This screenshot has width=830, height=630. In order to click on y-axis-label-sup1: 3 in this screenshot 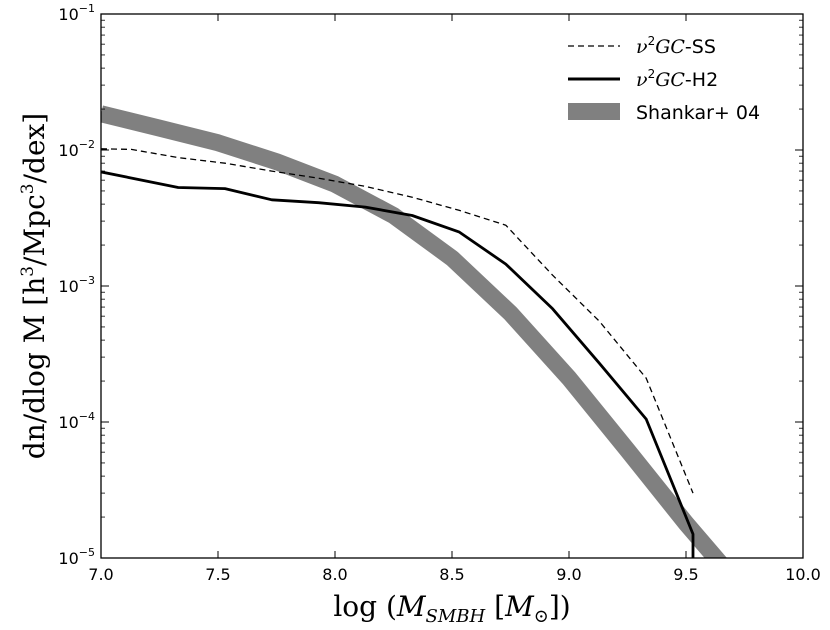, I will do `click(28, 271)`.